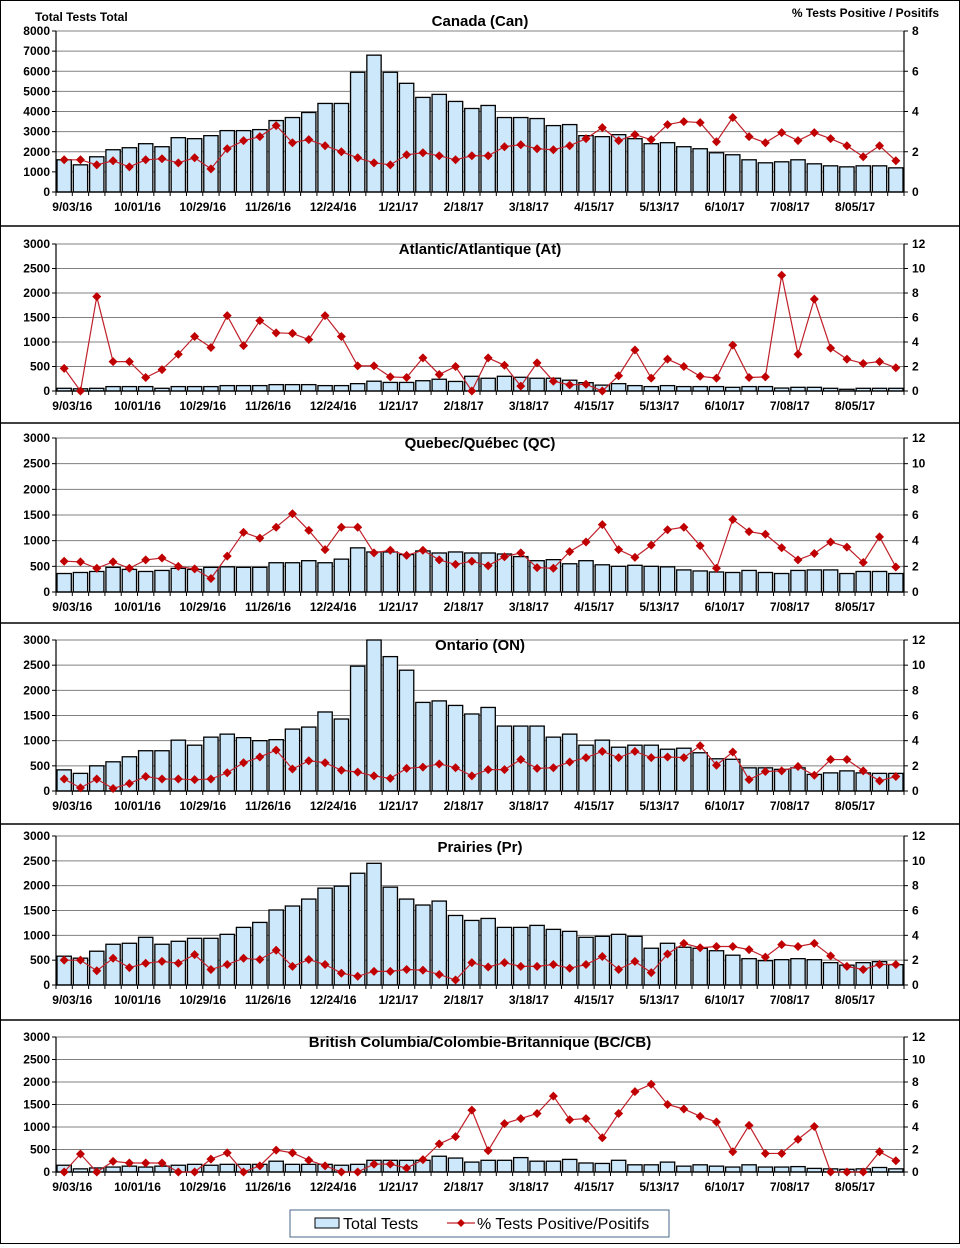 The image size is (960, 1248). What do you see at coordinates (202, 207) in the screenshot?
I see `x-tick-label: 10/29/16` at bounding box center [202, 207].